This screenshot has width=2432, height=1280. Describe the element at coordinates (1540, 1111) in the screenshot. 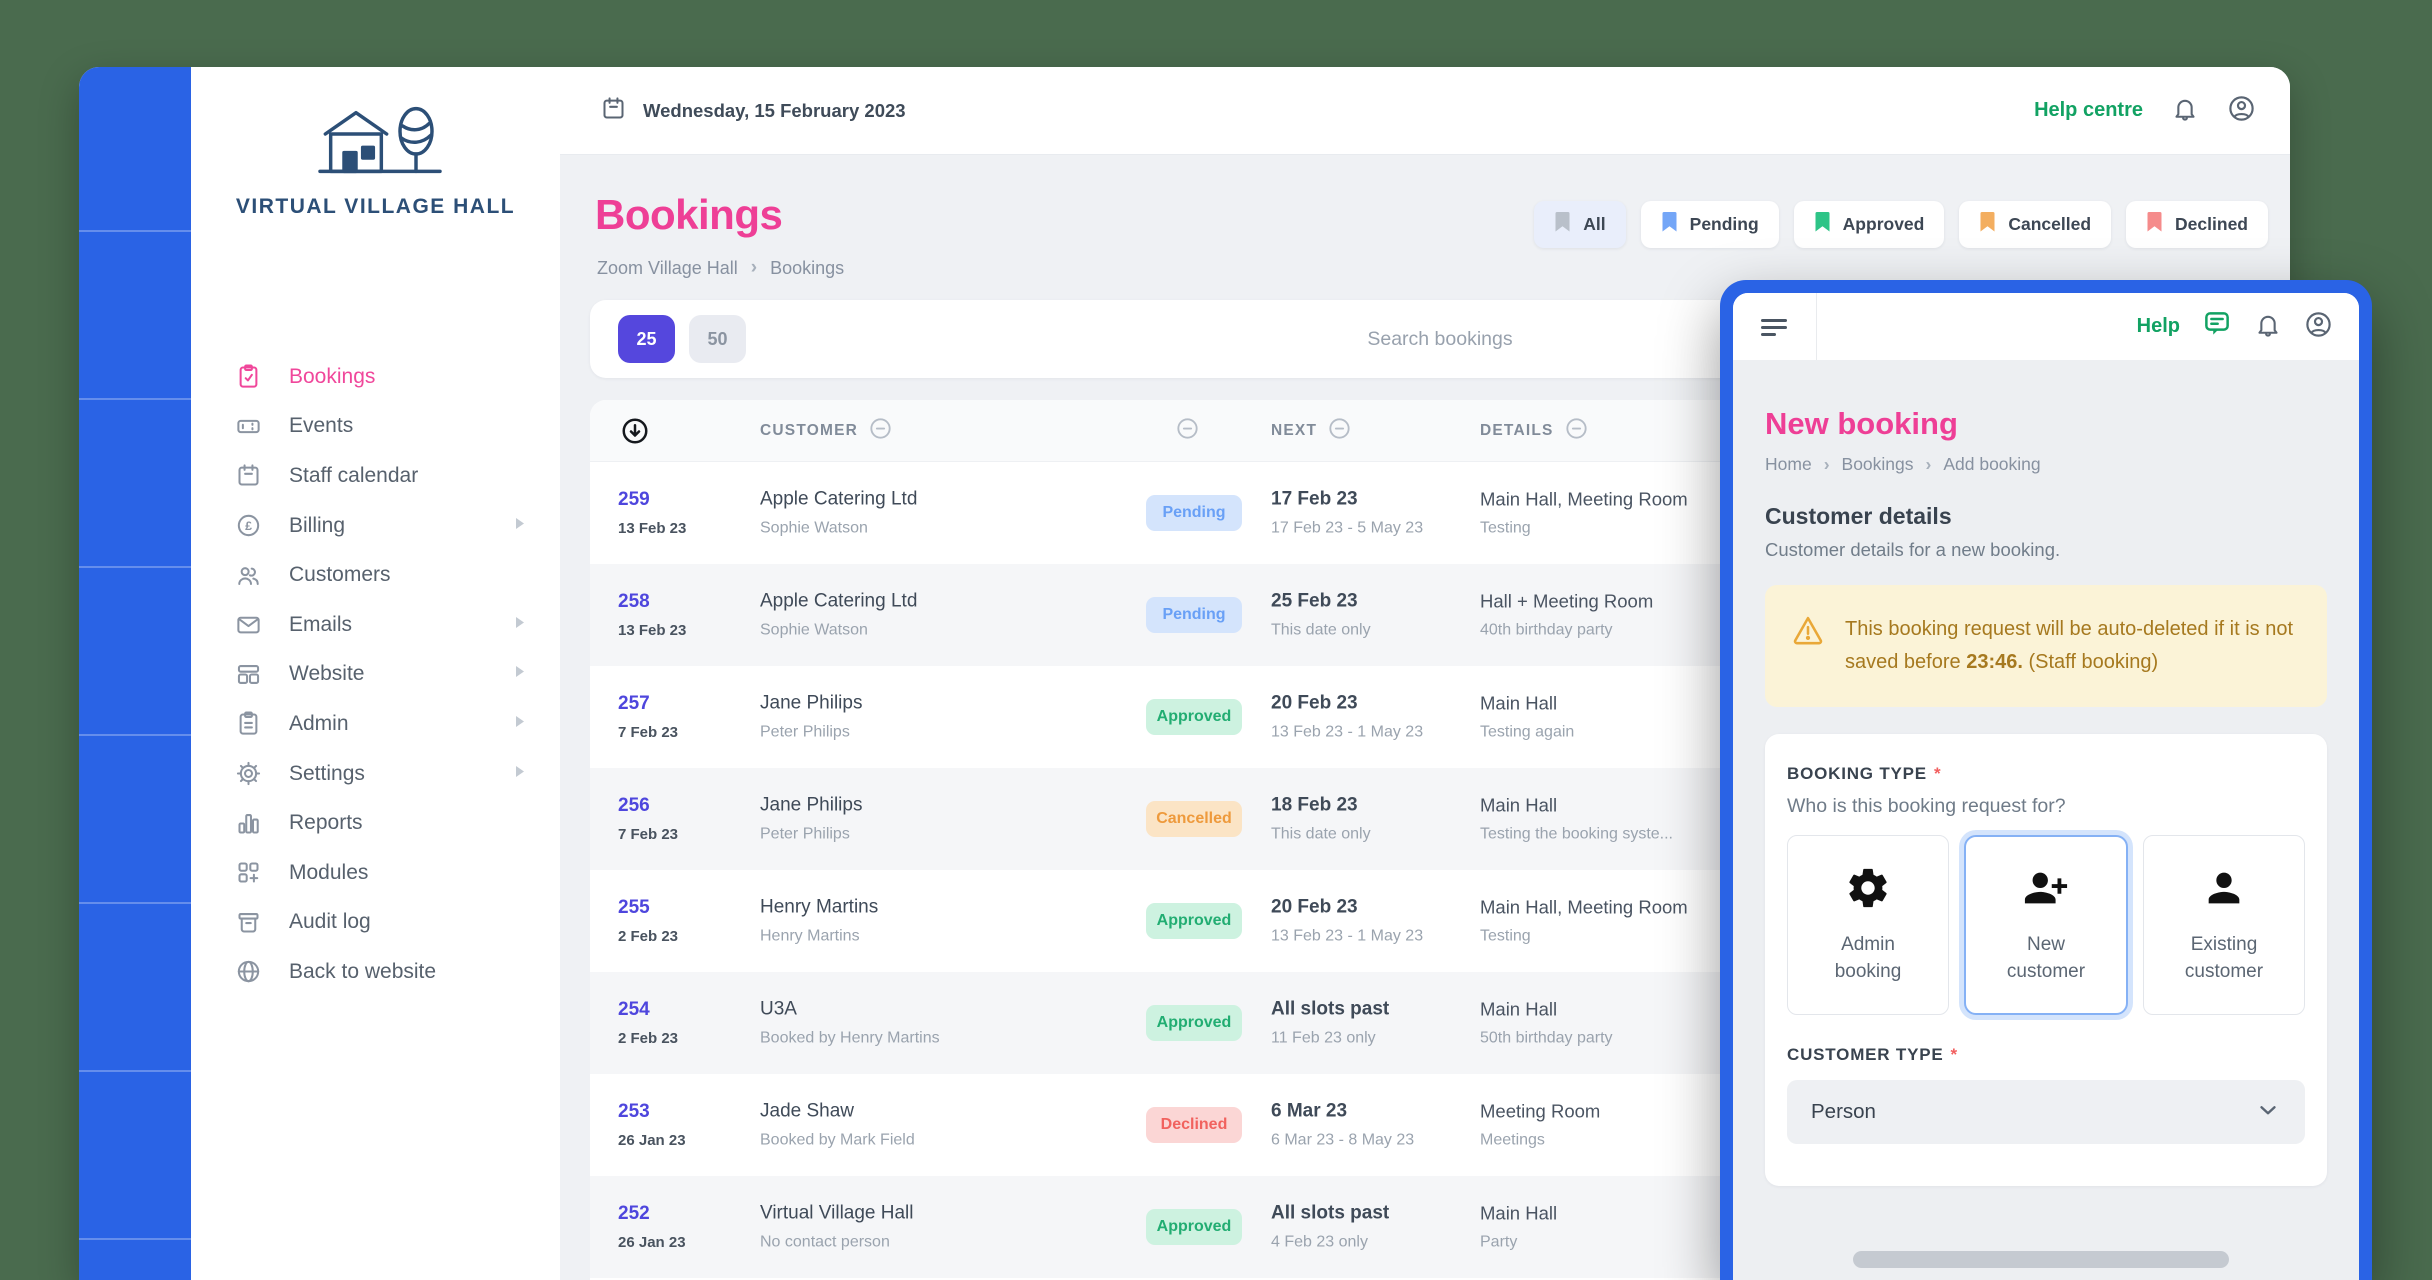

I see `booking-rooms: Meeting Room` at that location.